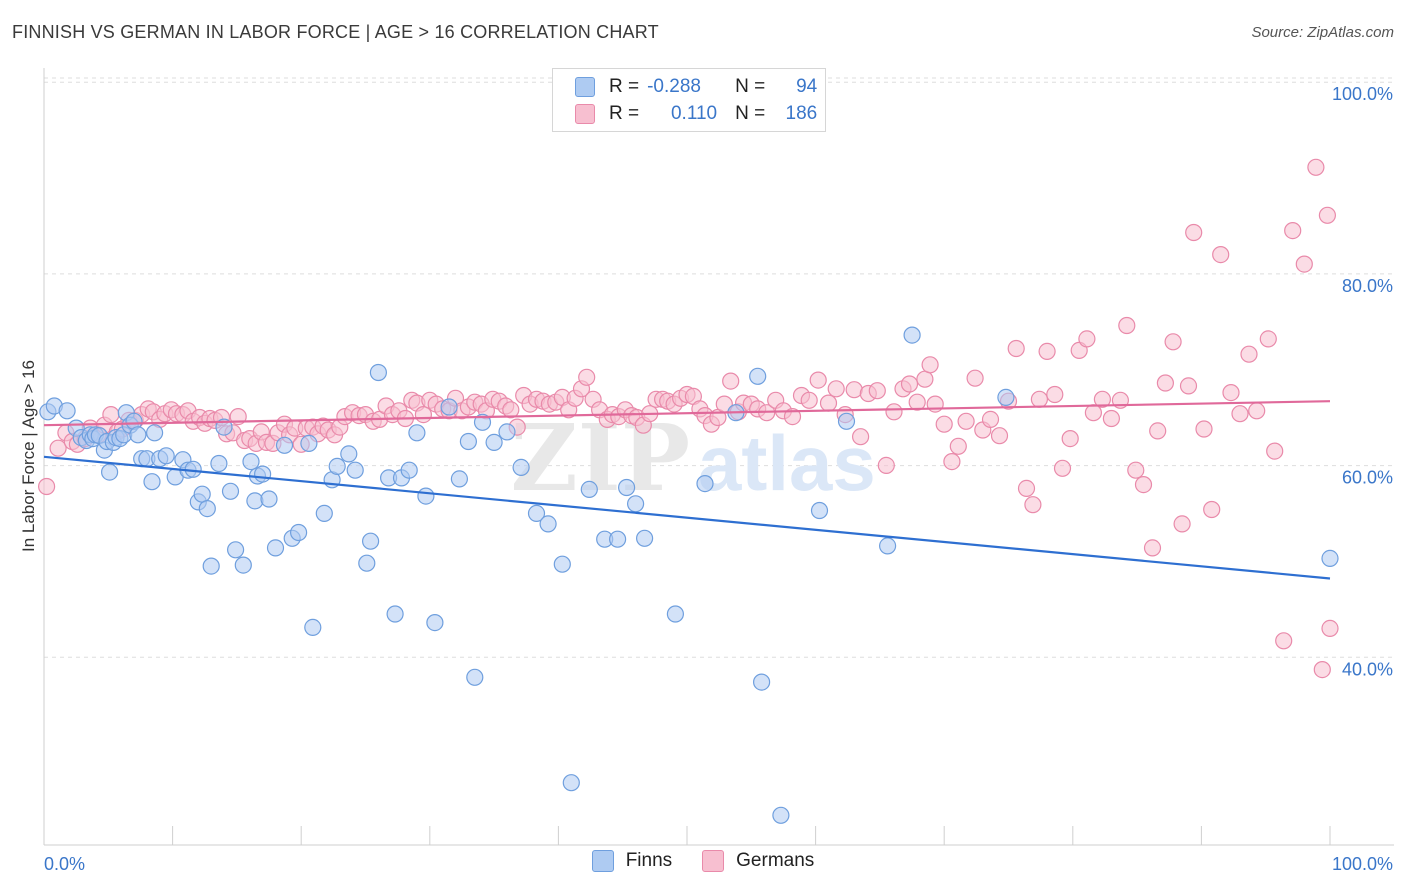 Image resolution: width=1406 pixels, height=892 pixels. I want to click on germans-legend-swatch, so click(713, 861).